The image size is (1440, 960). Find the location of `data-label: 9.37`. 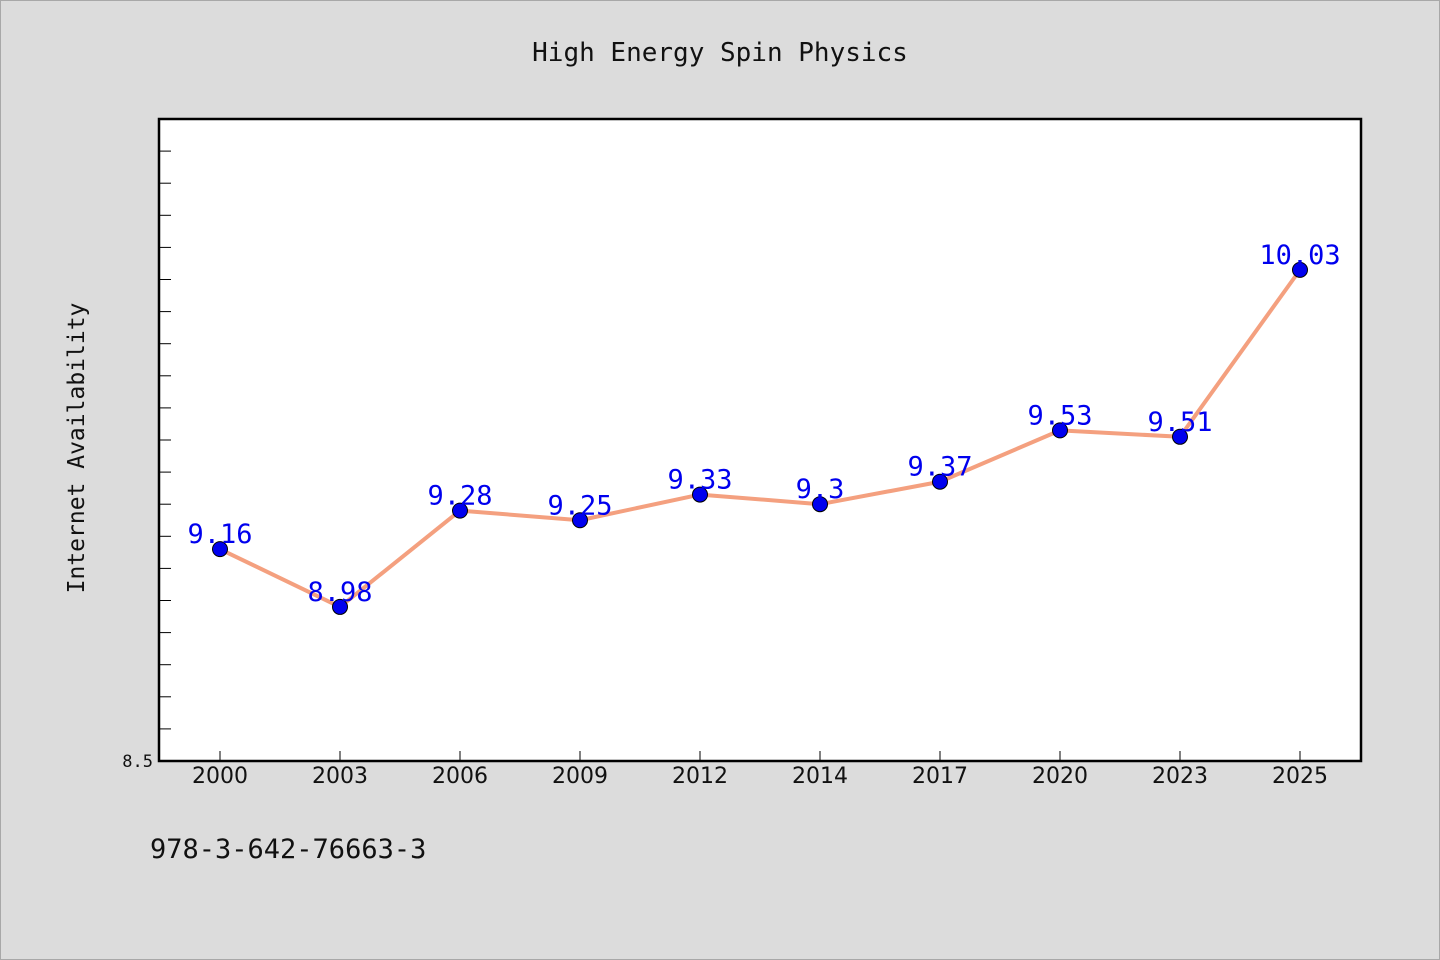

data-label: 9.37 is located at coordinates (939, 467).